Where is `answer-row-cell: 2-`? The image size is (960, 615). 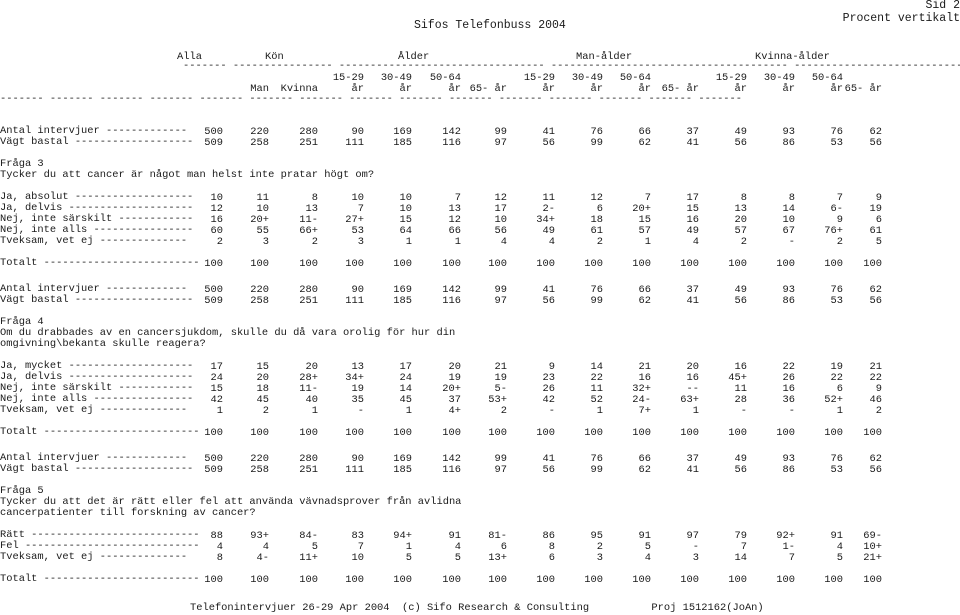 answer-row-cell: 2- is located at coordinates (548, 209).